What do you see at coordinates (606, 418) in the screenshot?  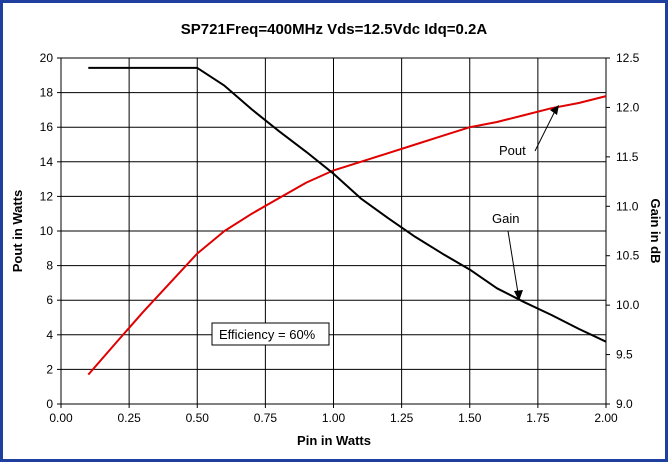 I see `x-tick-label: 2.00` at bounding box center [606, 418].